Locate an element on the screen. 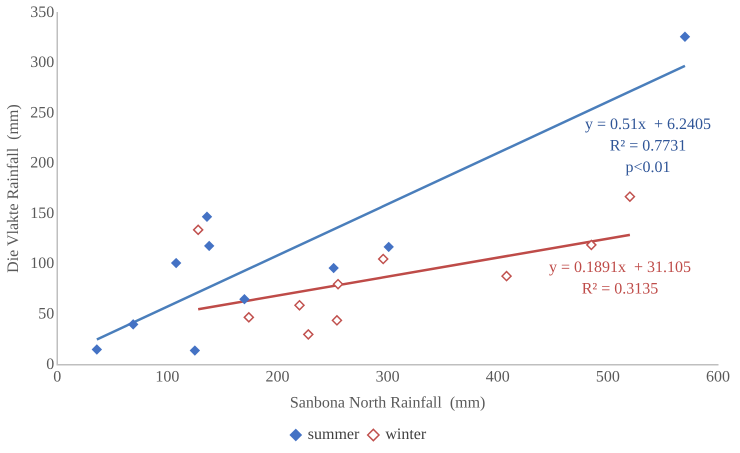  y-tick-label: 0 is located at coordinates (50, 364).